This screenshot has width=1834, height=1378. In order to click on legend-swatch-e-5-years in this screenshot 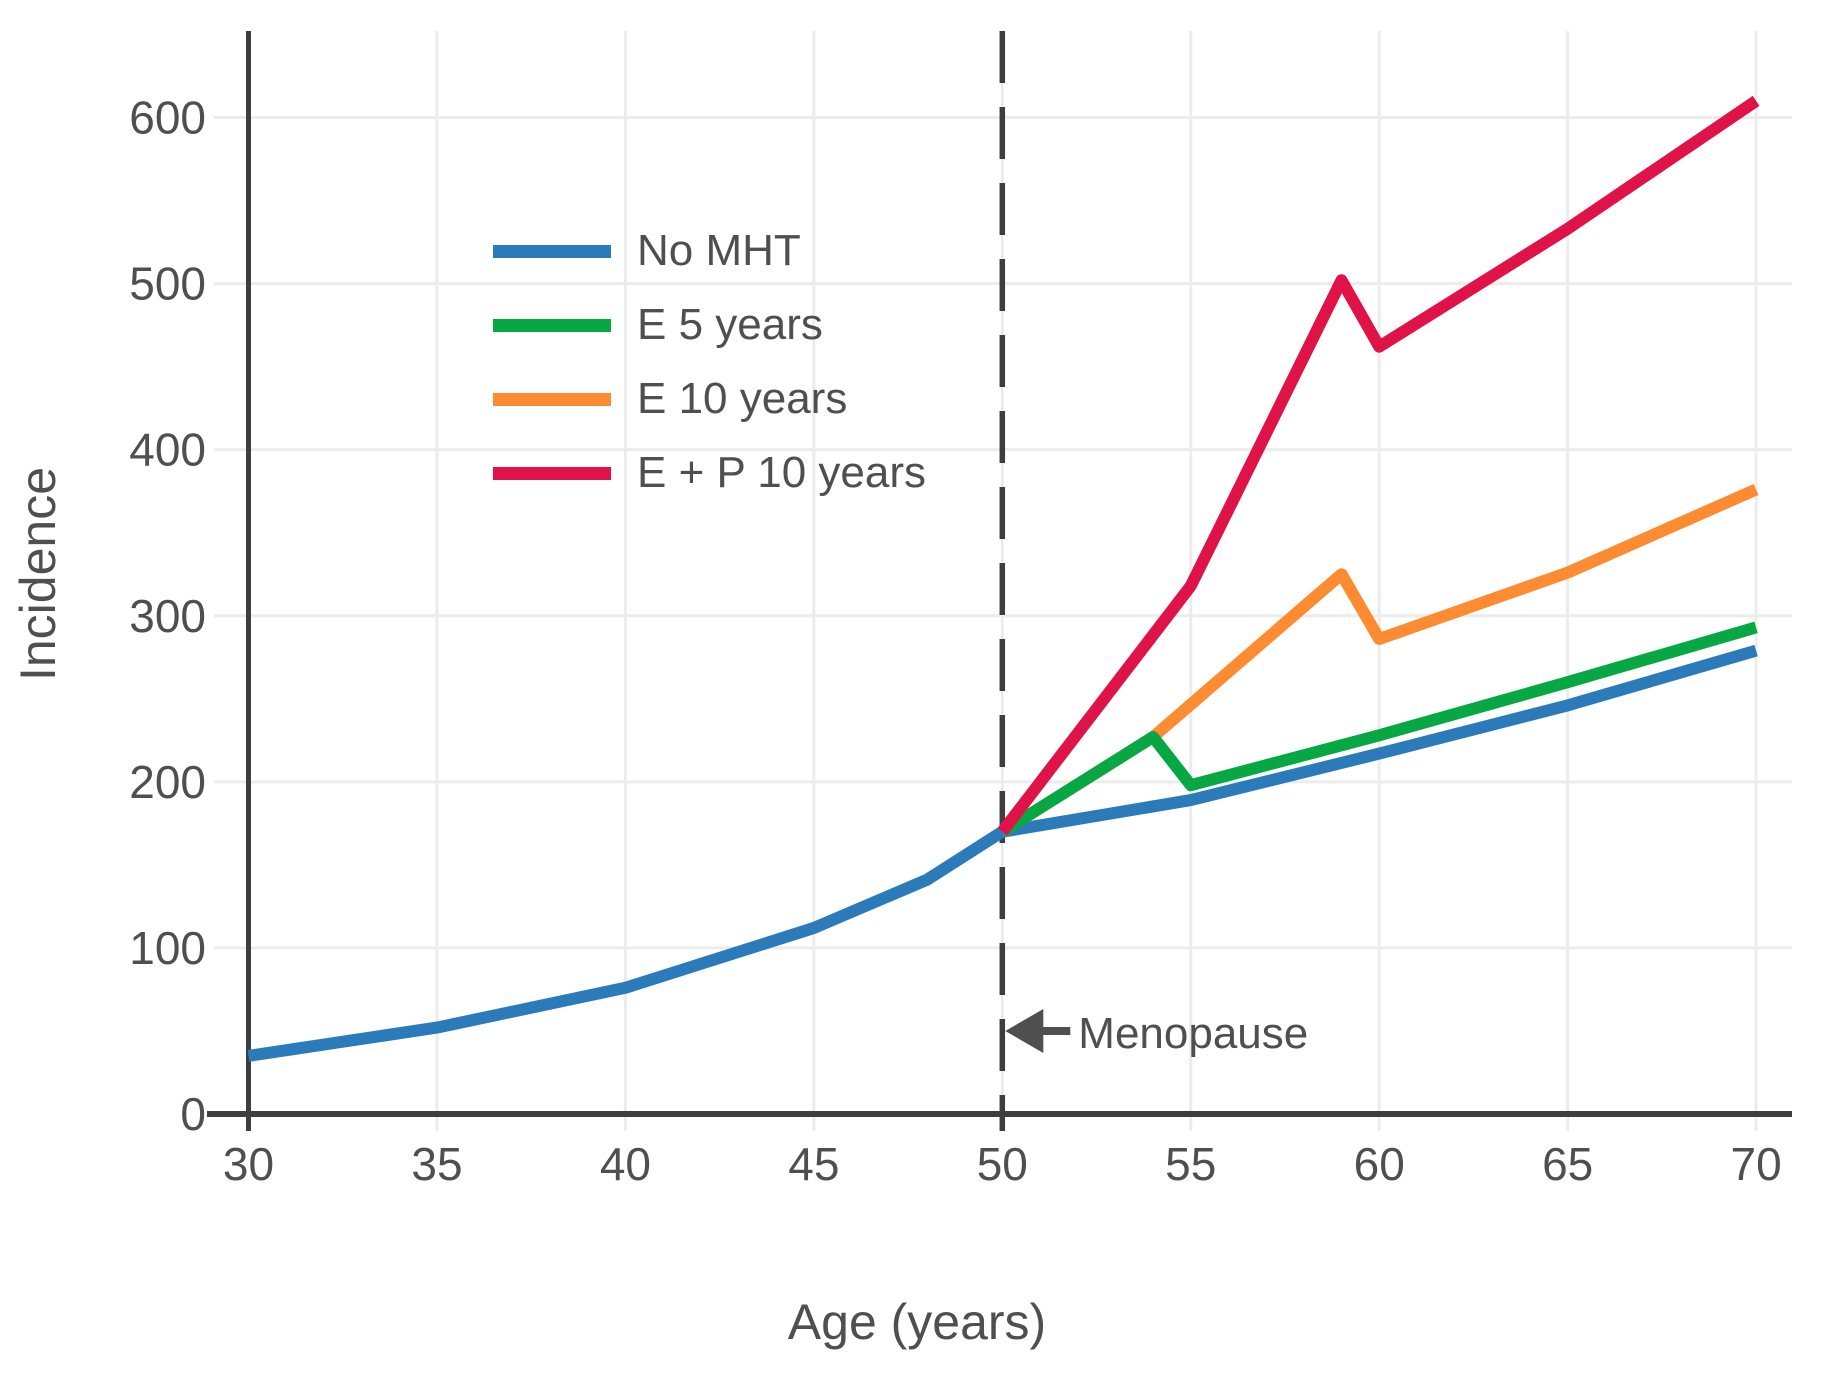, I will do `click(552, 325)`.